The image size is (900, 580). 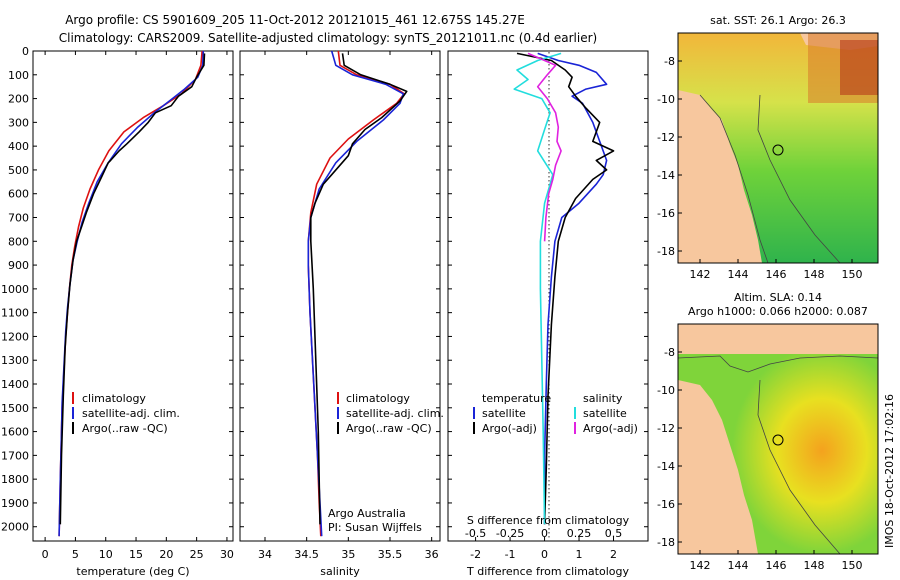 What do you see at coordinates (18, 194) in the screenshot?
I see `depth-tick-label: 600` at bounding box center [18, 194].